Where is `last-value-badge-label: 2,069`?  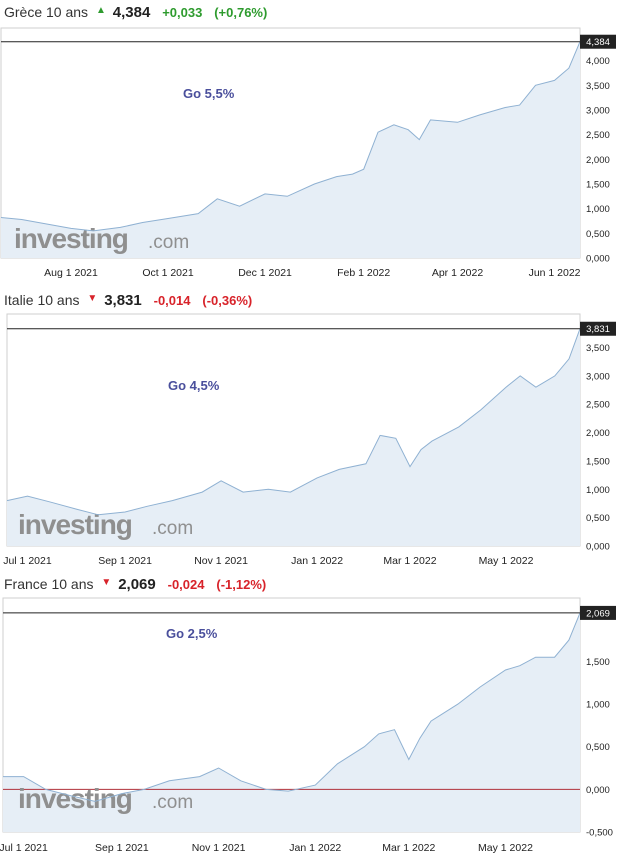
last-value-badge-label: 2,069 is located at coordinates (598, 613).